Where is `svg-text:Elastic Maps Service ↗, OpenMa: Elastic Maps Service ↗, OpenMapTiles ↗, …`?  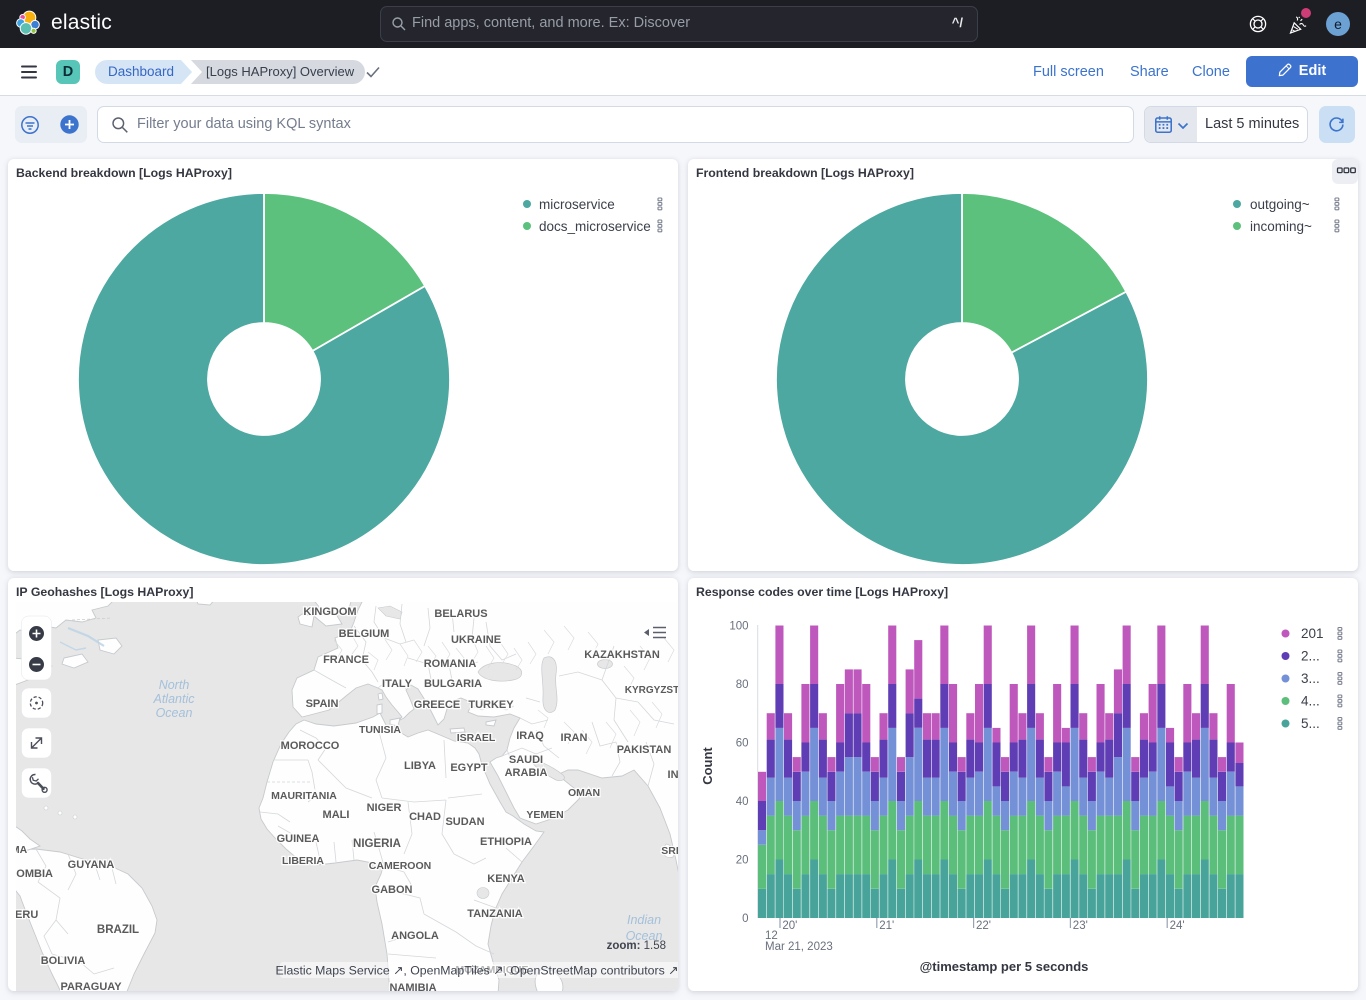
svg-text:Elastic Maps Service ↗, OpenMa: Elastic Maps Service ↗, OpenMapTiles ↗, … is located at coordinates (477, 971).